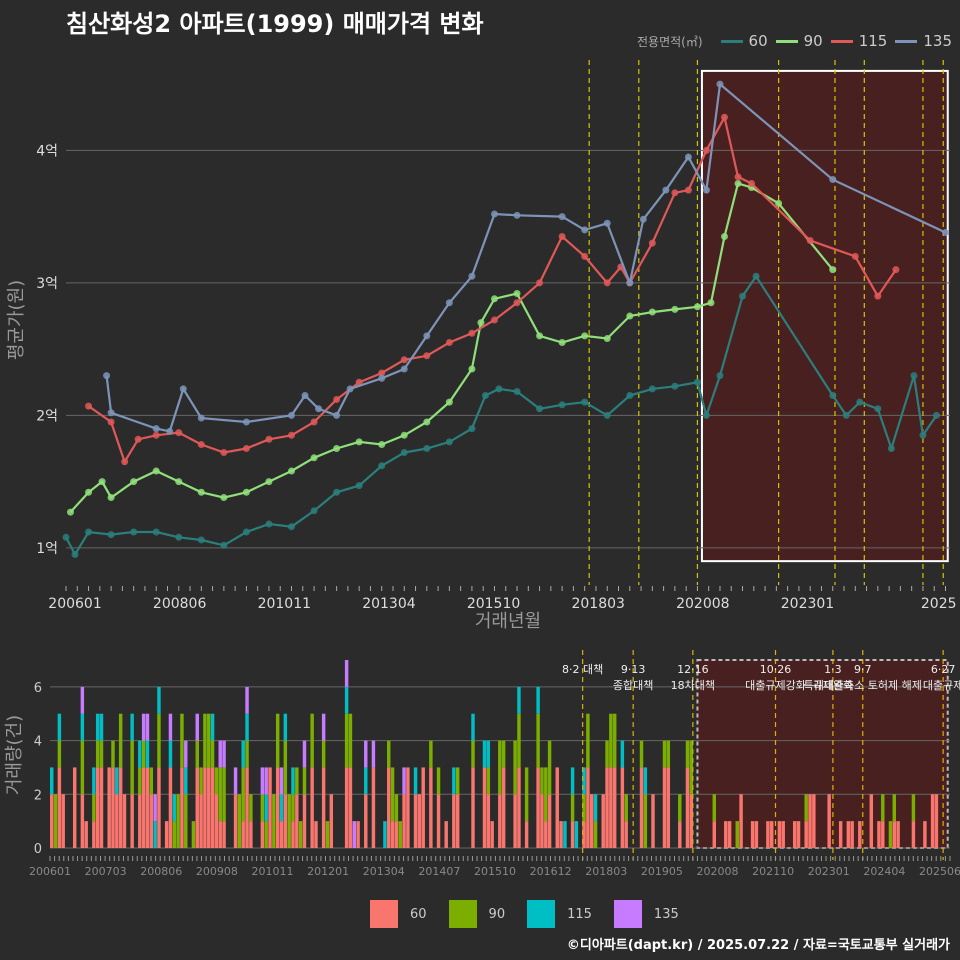 This screenshot has width=960, height=960. What do you see at coordinates (758, 41) in the screenshot?
I see `legend-label-60: 60` at bounding box center [758, 41].